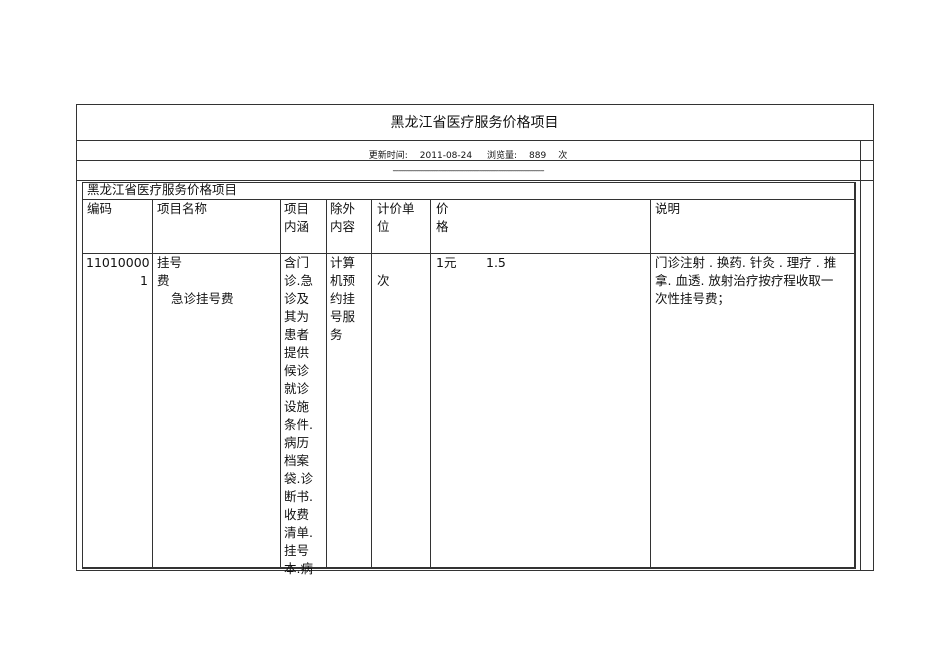  I want to click on content-text: 断书., so click(298, 496).